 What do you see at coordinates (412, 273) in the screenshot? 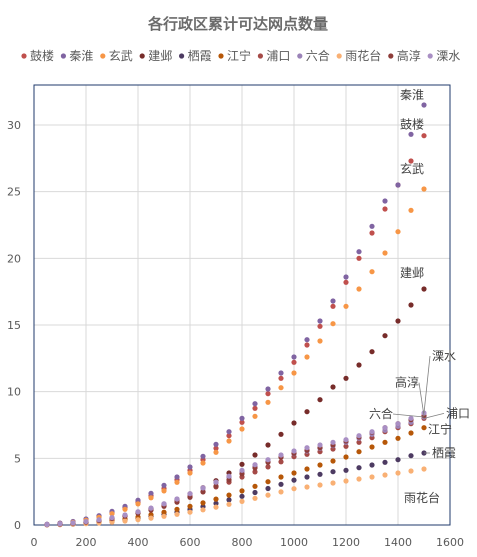
I see `series-label-e5bbbae982ba: 建邺` at bounding box center [412, 273].